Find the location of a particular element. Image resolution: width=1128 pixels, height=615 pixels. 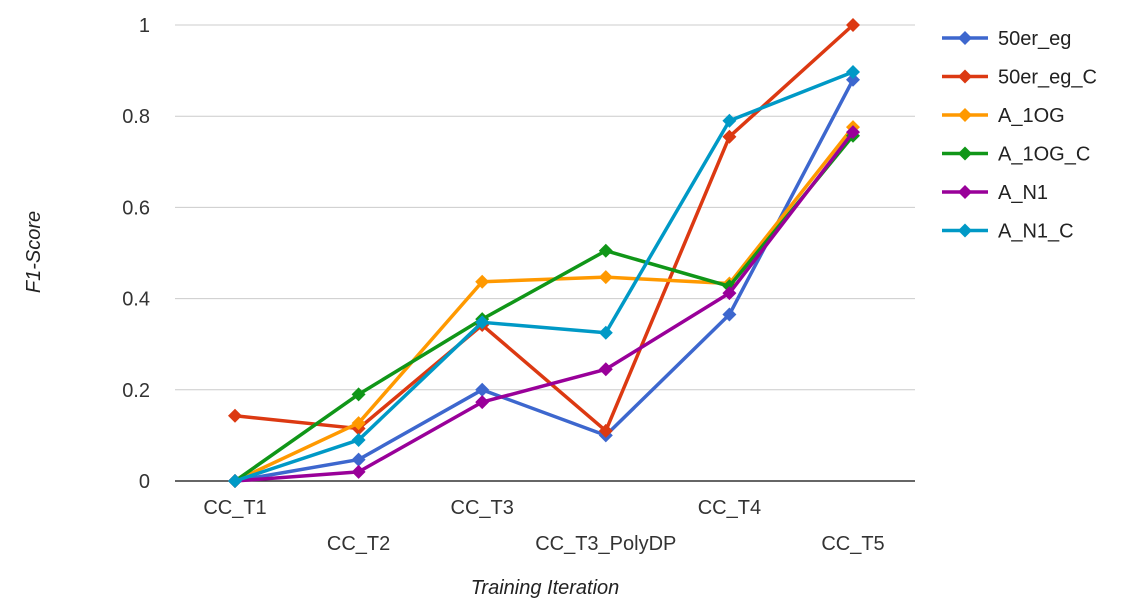

x-tick-label: CC_T3 is located at coordinates (482, 508).